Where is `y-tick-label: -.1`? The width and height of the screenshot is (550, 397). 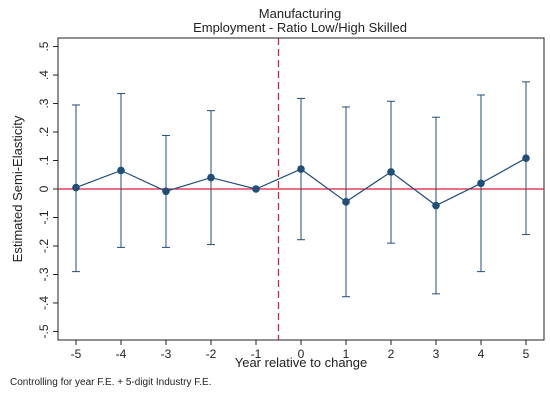 y-tick-label: -.1 is located at coordinates (44, 217).